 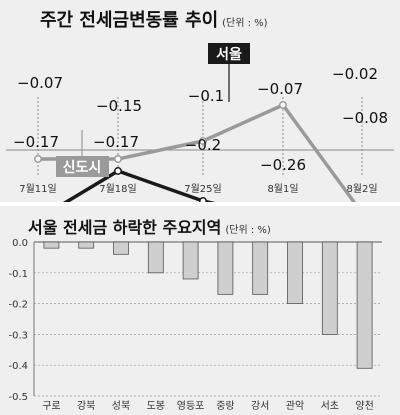 I want to click on x-tick-label: 7월11일, so click(x=38, y=189).